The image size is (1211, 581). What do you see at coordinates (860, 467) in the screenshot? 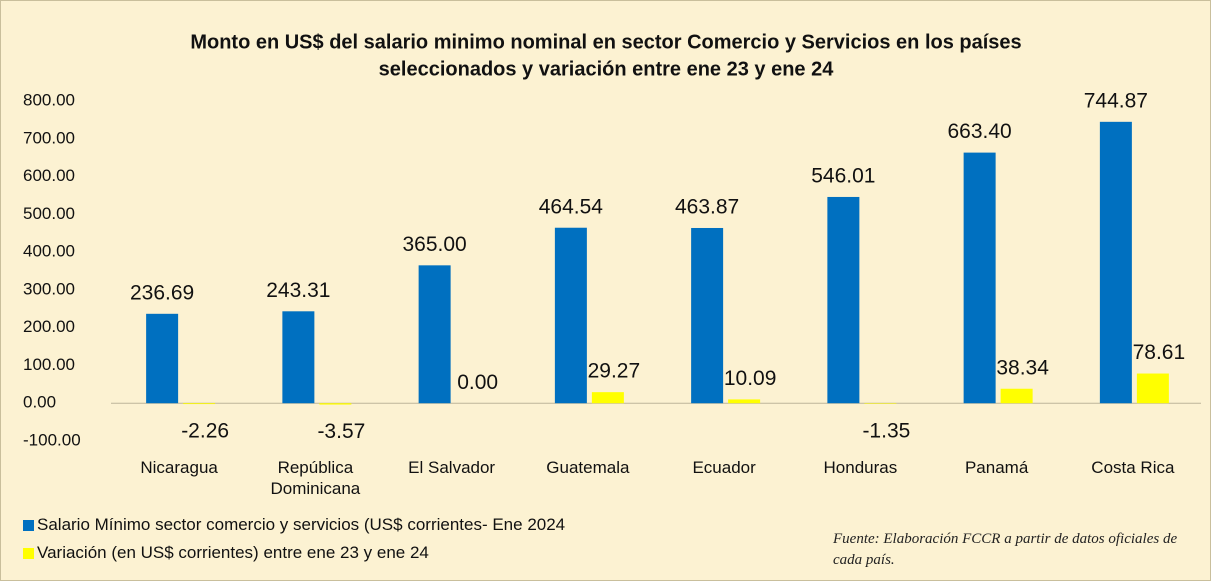
I see `x-tick-label: Honduras` at bounding box center [860, 467].